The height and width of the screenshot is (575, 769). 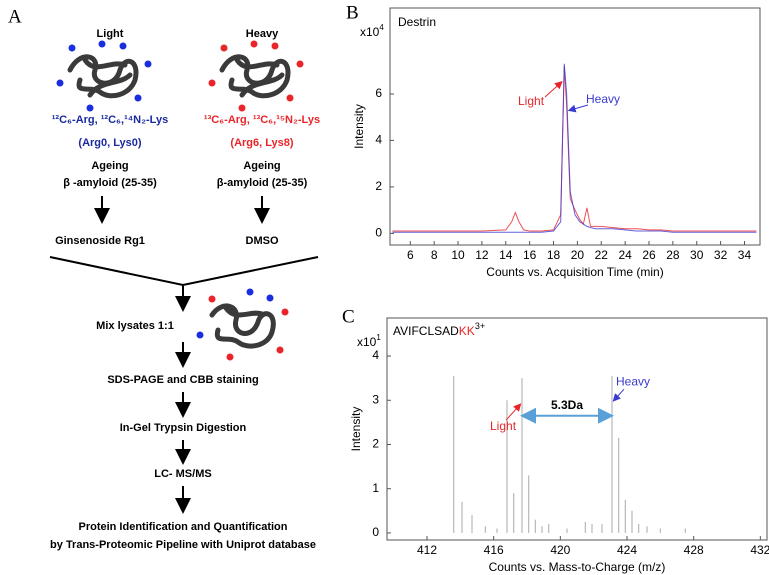 What do you see at coordinates (417, 22) in the screenshot?
I see `chart-title: Destrin` at bounding box center [417, 22].